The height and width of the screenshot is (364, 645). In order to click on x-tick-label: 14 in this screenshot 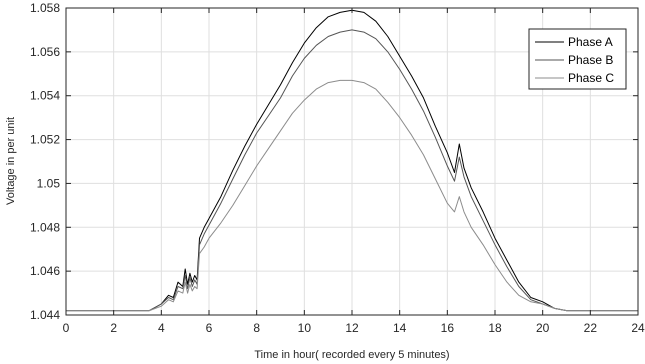, I will do `click(400, 328)`.